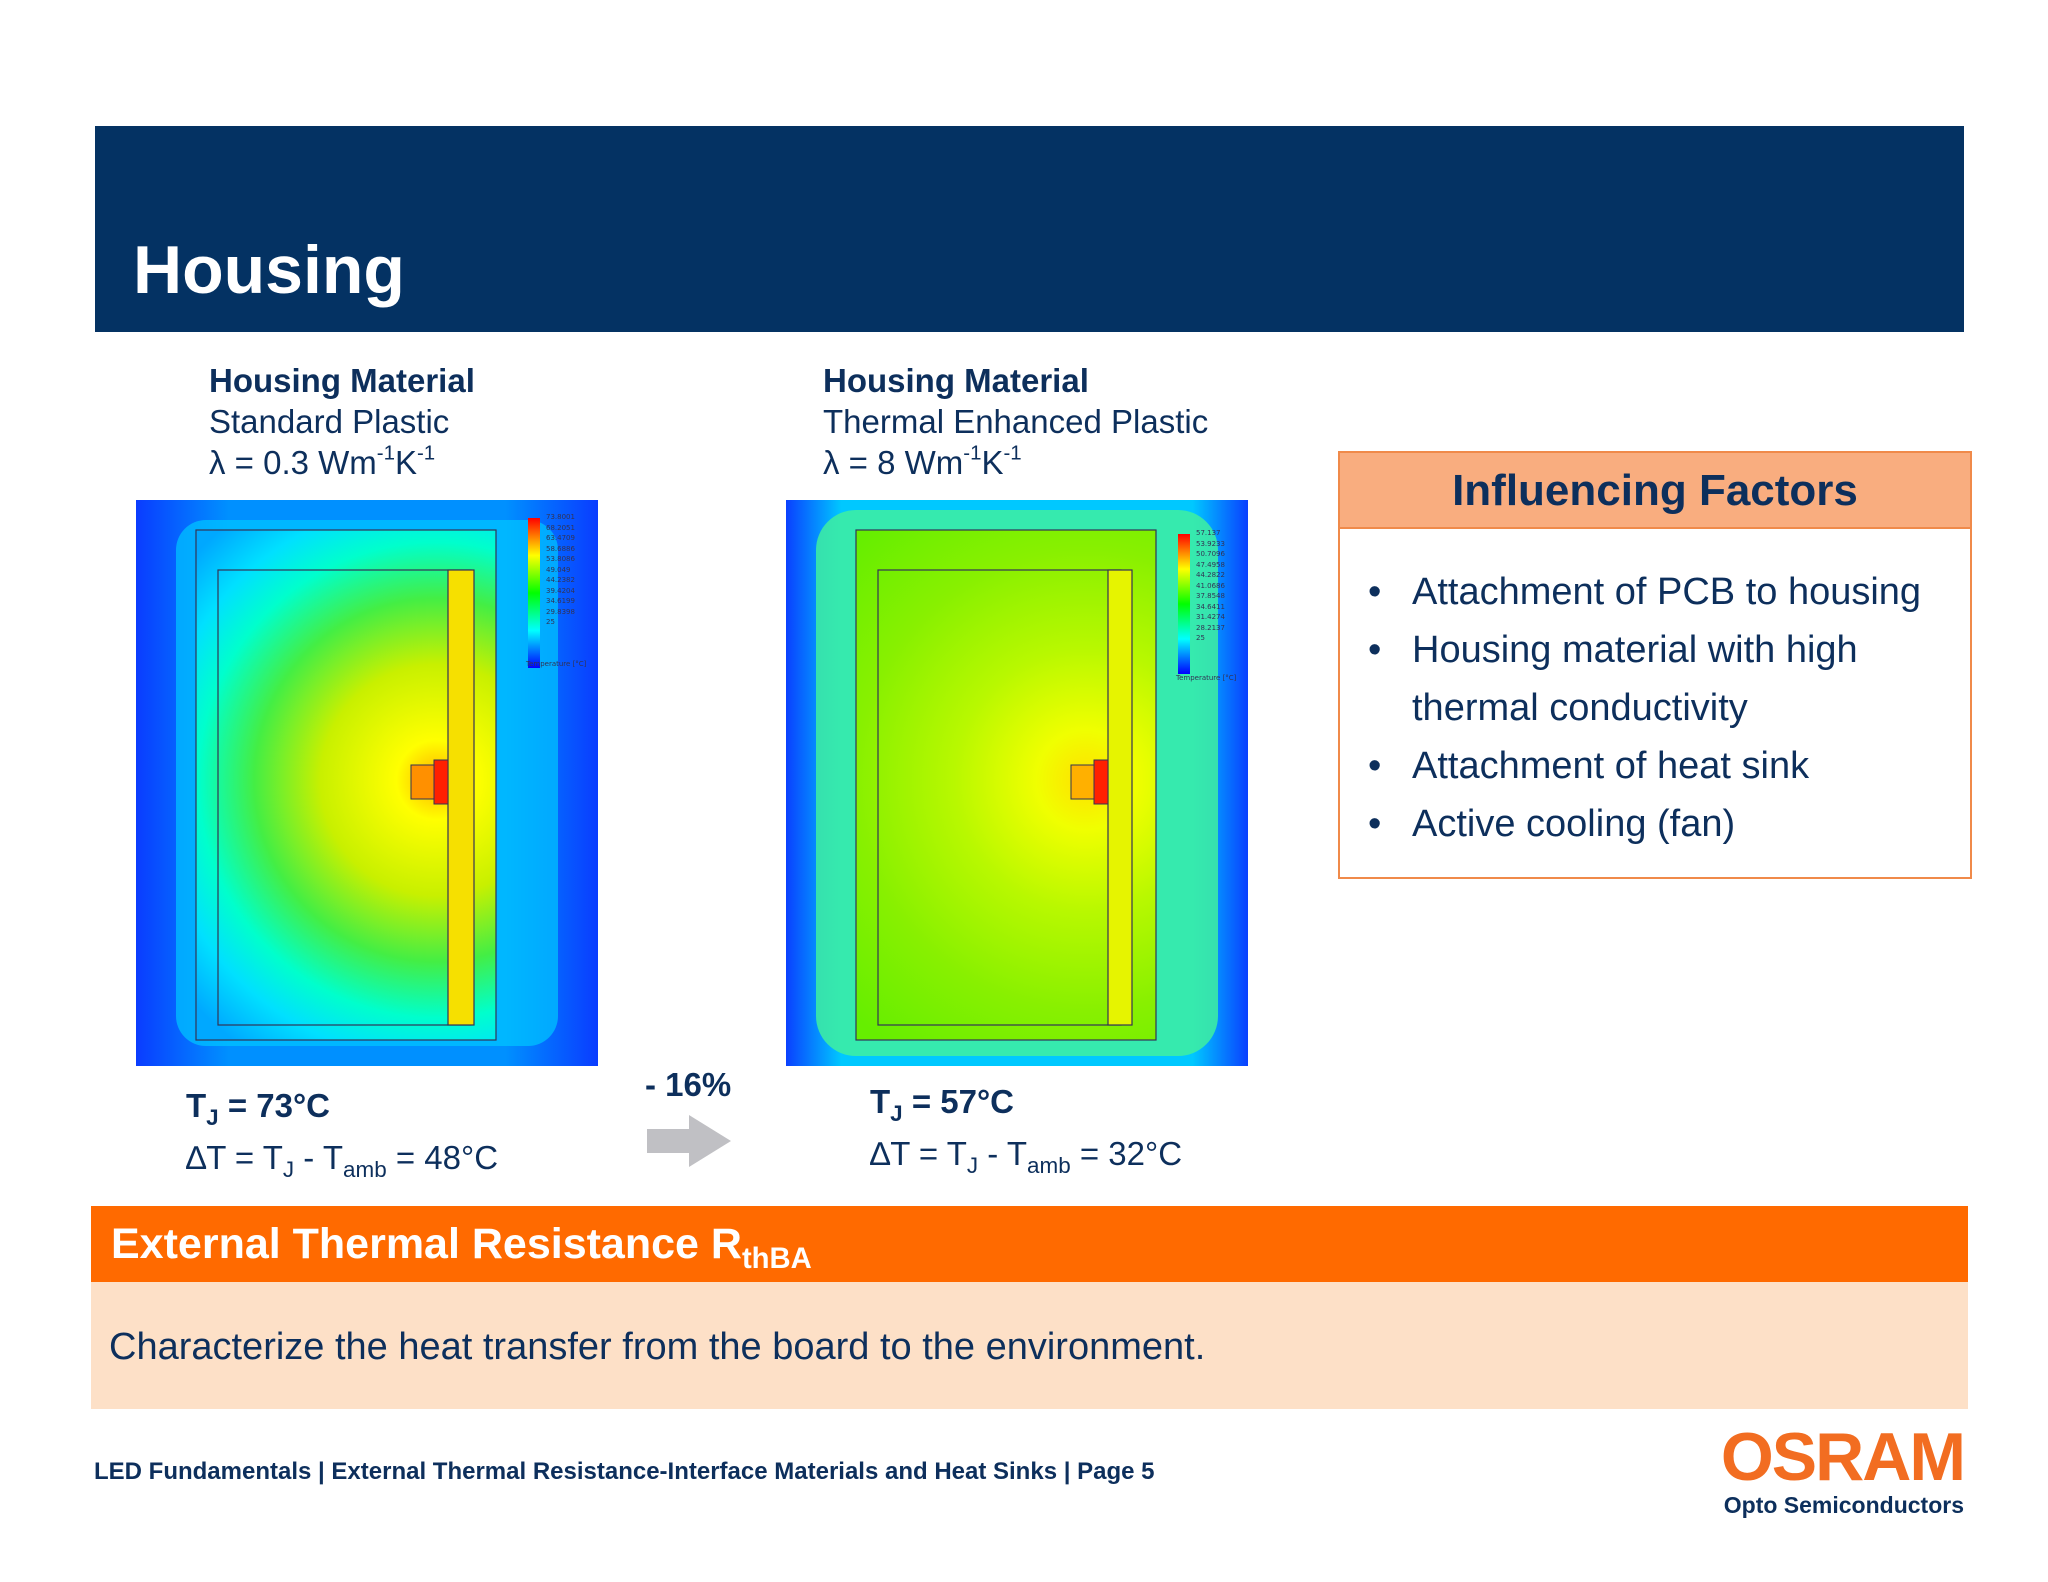 Image resolution: width=2048 pixels, height=1582 pixels. What do you see at coordinates (560, 580) in the screenshot?
I see `legend-value: 44.2382` at bounding box center [560, 580].